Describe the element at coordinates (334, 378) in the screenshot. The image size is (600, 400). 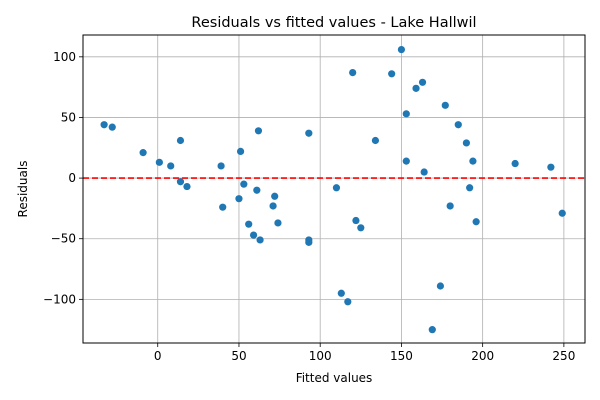
I see `x-axis-label: Fitted values` at that location.